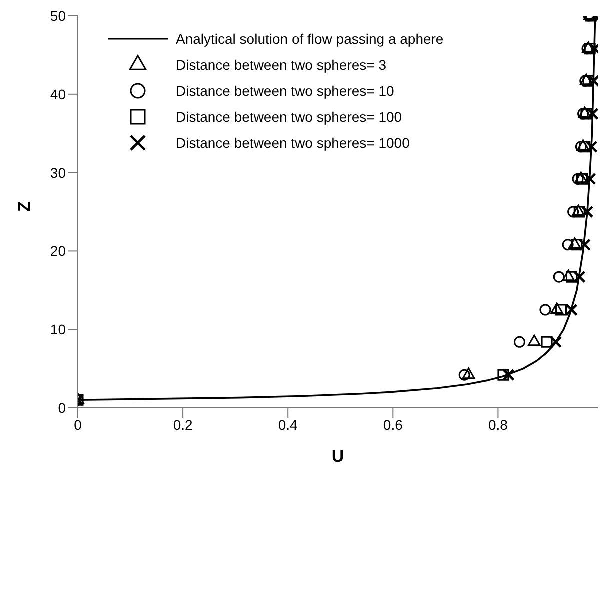 The image size is (610, 612). What do you see at coordinates (183, 424) in the screenshot?
I see `x-tick-label: 0.2` at bounding box center [183, 424].